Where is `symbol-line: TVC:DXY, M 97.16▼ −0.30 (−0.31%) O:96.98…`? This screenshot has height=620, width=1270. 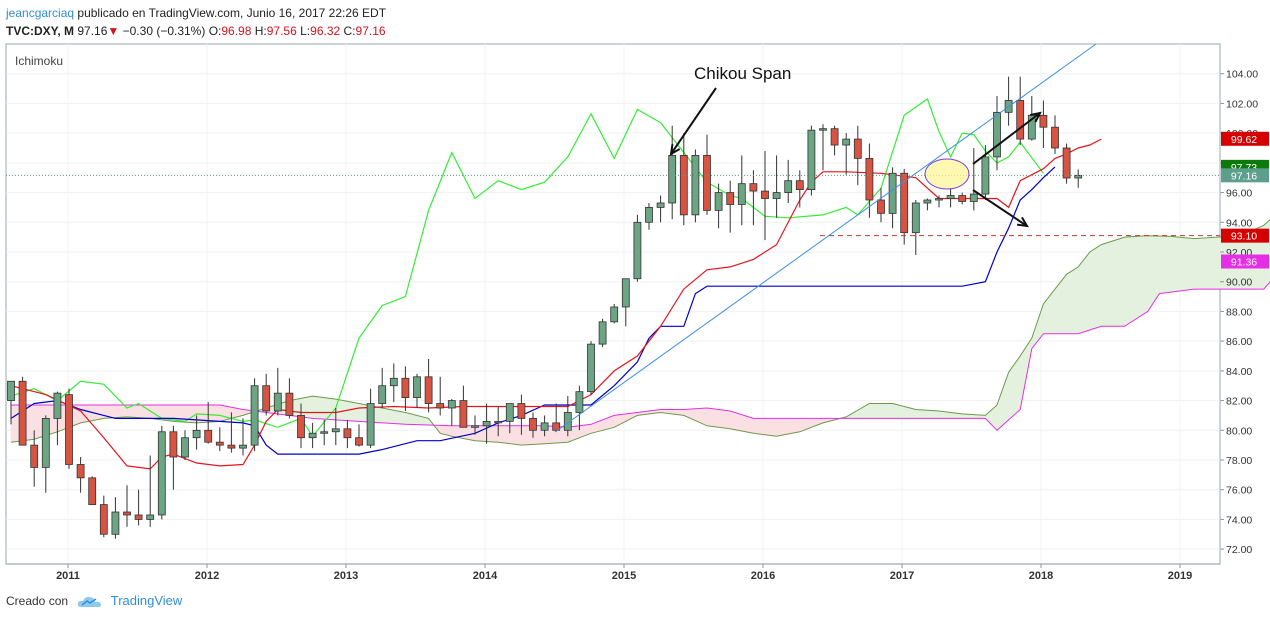 symbol-line: TVC:DXY, M 97.16▼ −0.30 (−0.31%) O:96.98… is located at coordinates (196, 31).